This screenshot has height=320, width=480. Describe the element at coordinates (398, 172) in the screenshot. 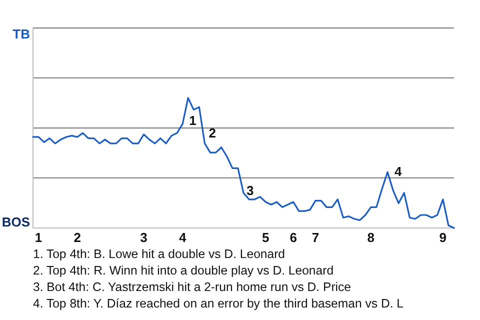

I see `annotation: 4` at that location.